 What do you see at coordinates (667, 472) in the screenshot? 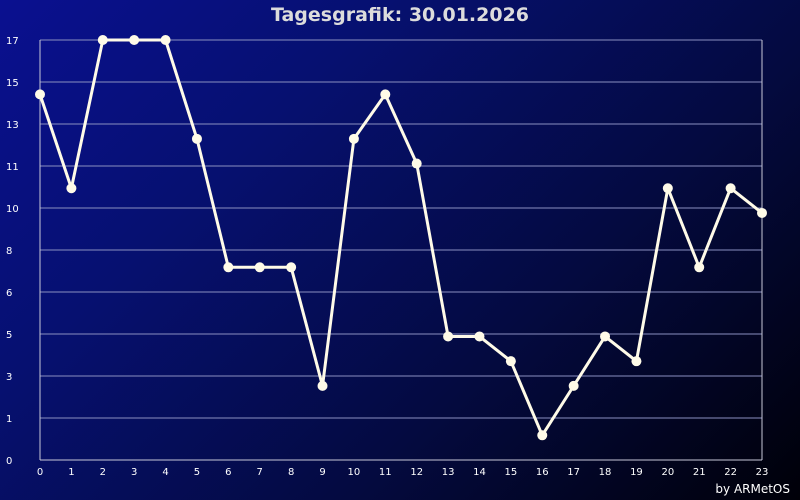
I see `x-tick-label: 20` at bounding box center [667, 472].